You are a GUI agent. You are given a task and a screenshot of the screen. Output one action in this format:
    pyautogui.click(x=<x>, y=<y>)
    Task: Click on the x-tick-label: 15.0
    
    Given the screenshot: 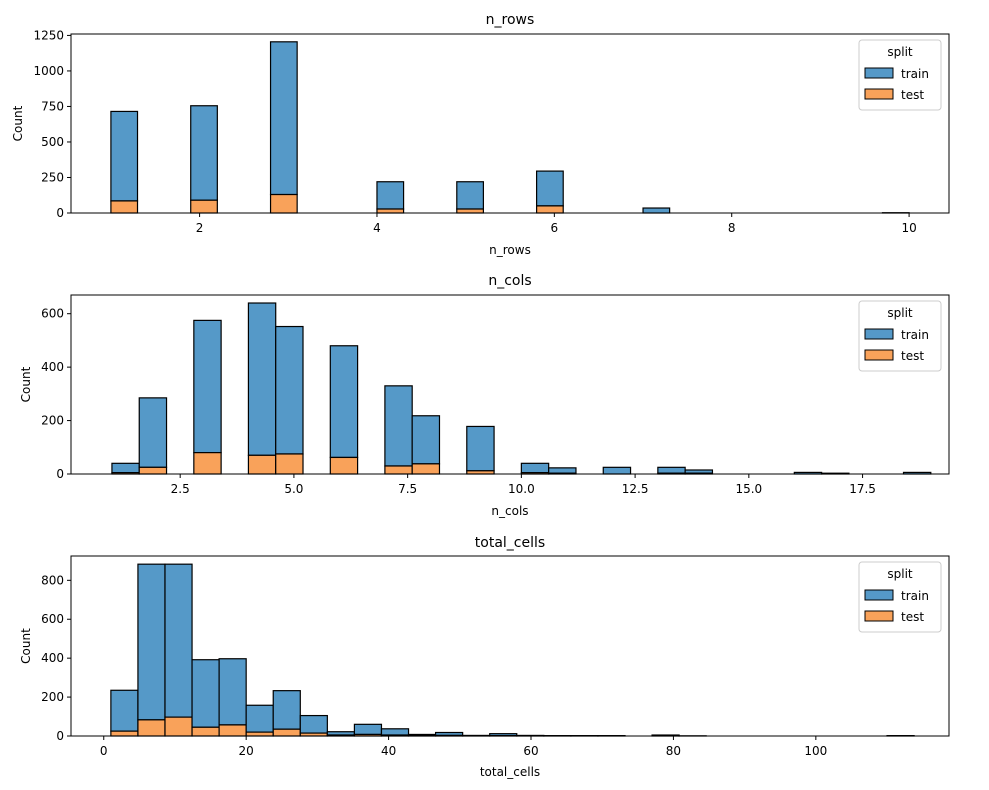 What is the action you would take?
    pyautogui.click(x=748, y=489)
    